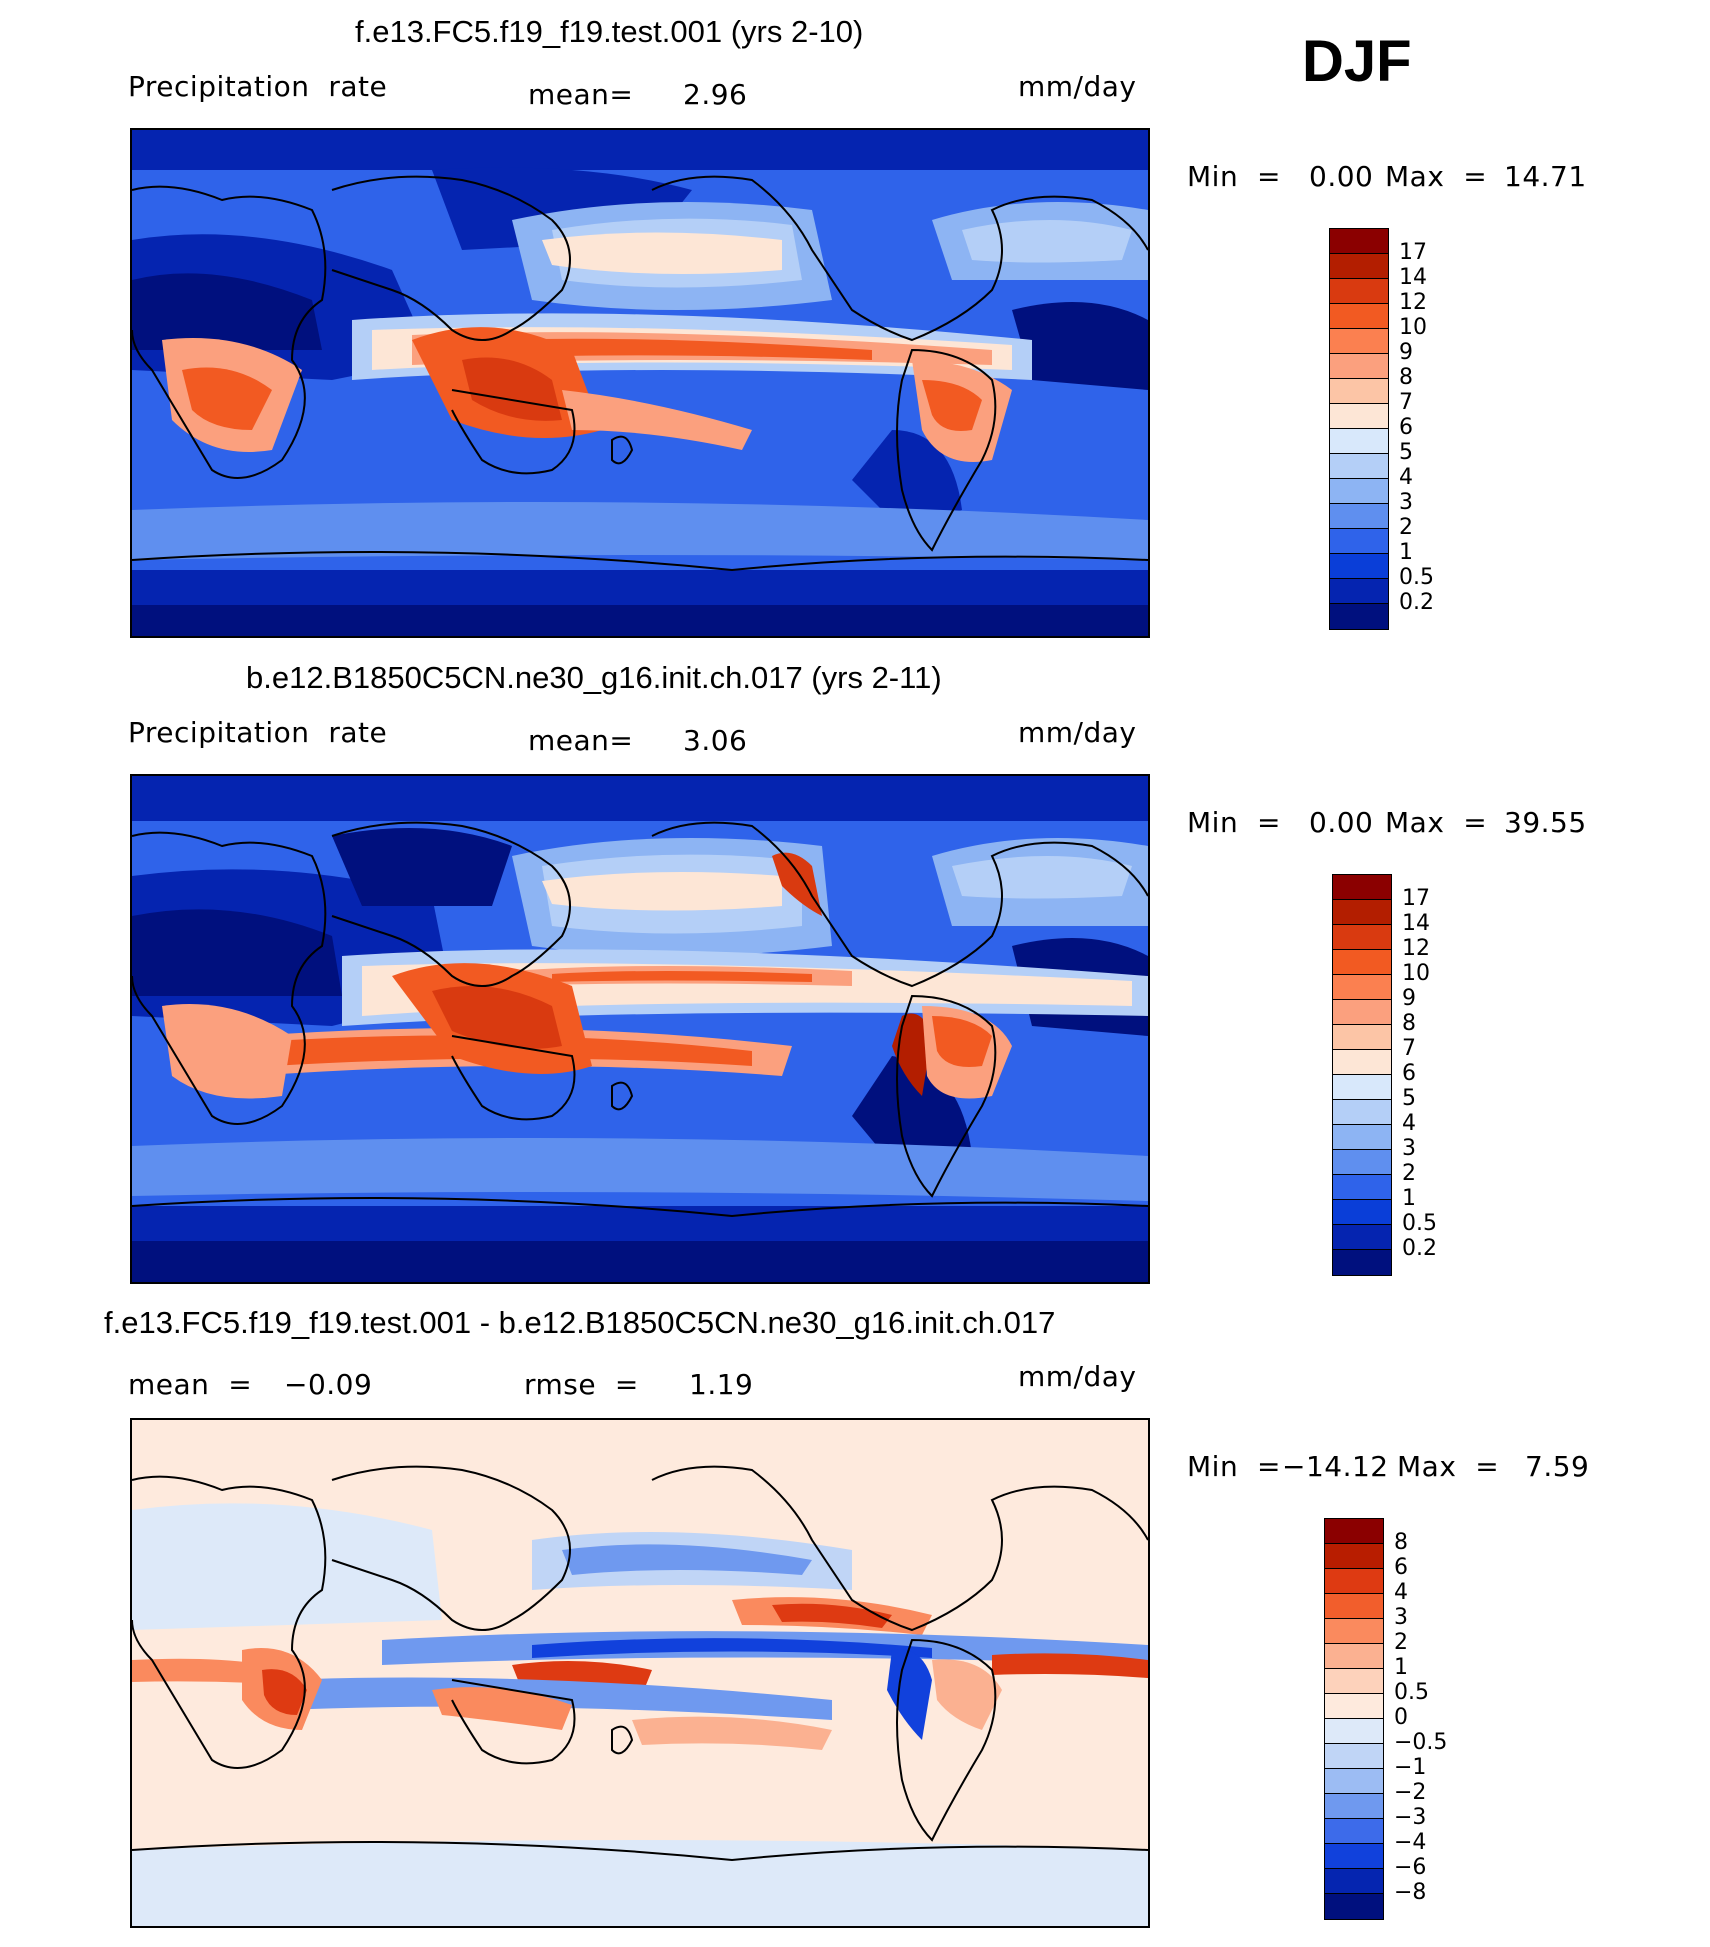  I want to click on colorbar-label: 7, so click(1406, 402).